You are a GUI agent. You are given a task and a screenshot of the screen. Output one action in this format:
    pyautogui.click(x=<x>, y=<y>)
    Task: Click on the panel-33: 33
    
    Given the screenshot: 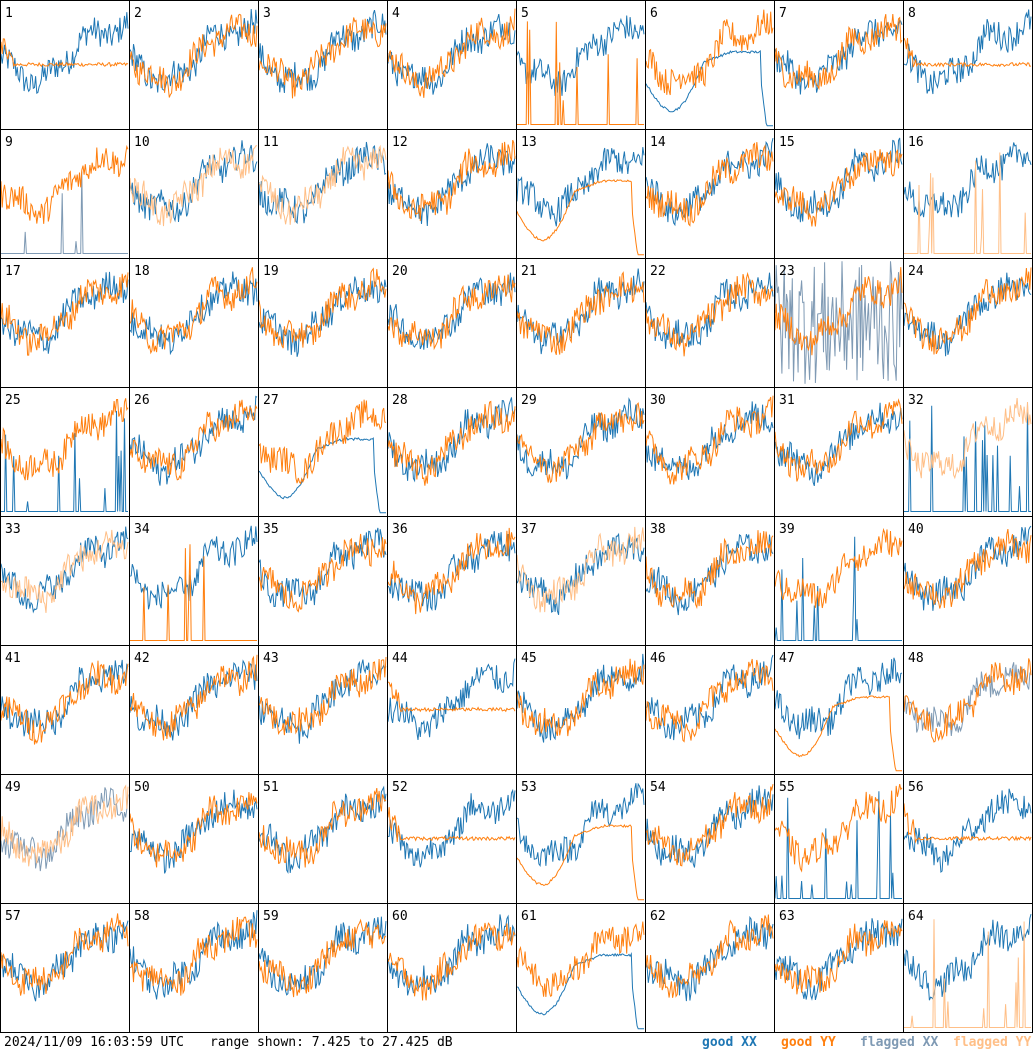 What is the action you would take?
    pyautogui.click(x=65, y=581)
    